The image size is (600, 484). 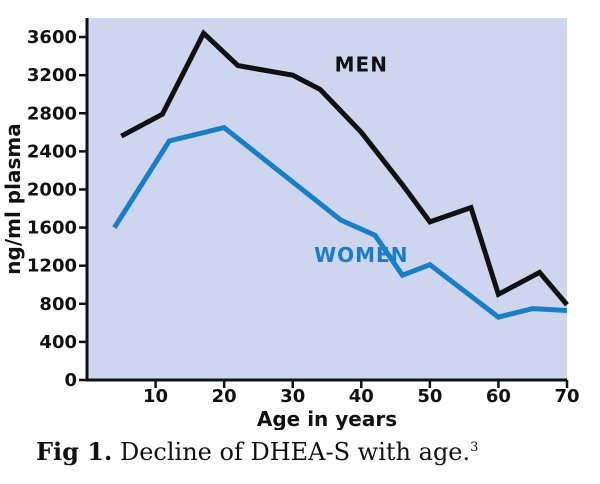 I want to click on x-tick-label: 50, so click(x=429, y=396).